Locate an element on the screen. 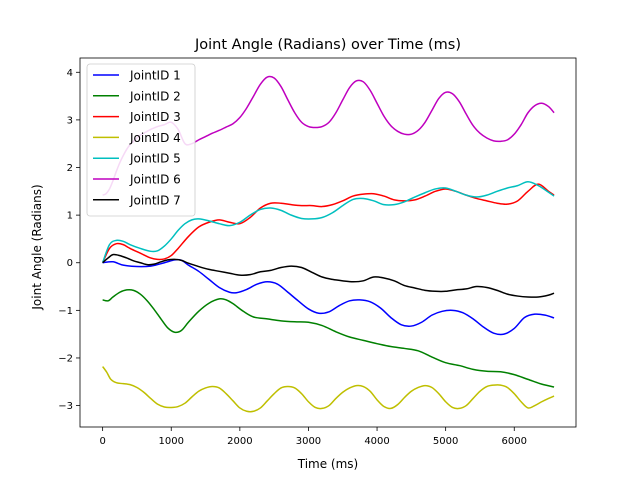 This screenshot has height=480, width=640. legend-label-joint-7: JointID 7 is located at coordinates (155, 200).